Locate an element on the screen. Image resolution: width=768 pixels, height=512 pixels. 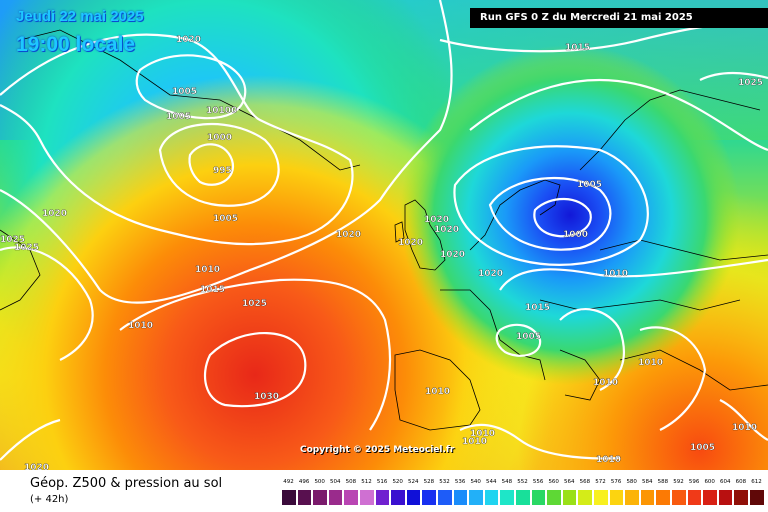
scale-tick-label: 584 is located at coordinates (647, 482).